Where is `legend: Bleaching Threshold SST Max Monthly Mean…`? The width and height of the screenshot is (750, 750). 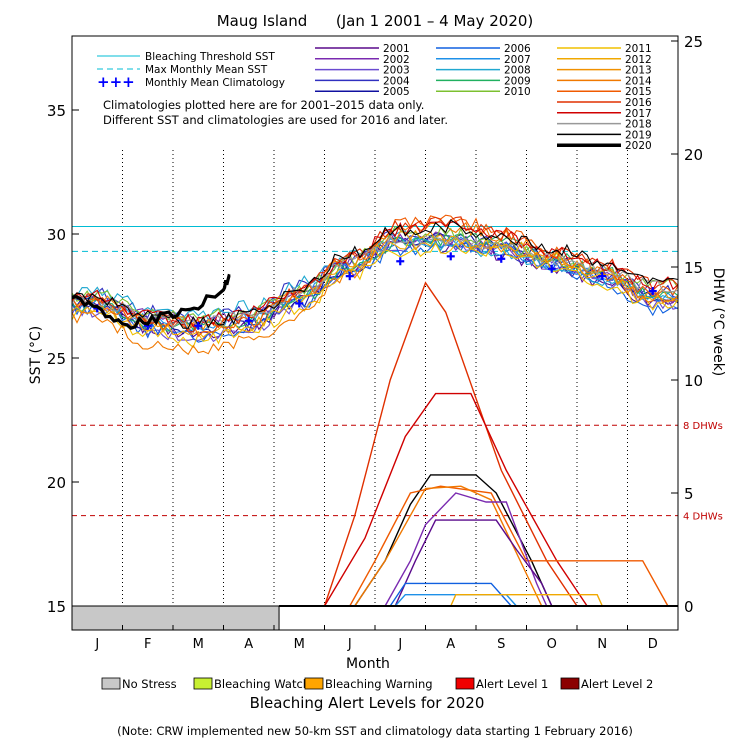 legend: Bleaching Threshold SST Max Monthly Mean… is located at coordinates (374, 97).